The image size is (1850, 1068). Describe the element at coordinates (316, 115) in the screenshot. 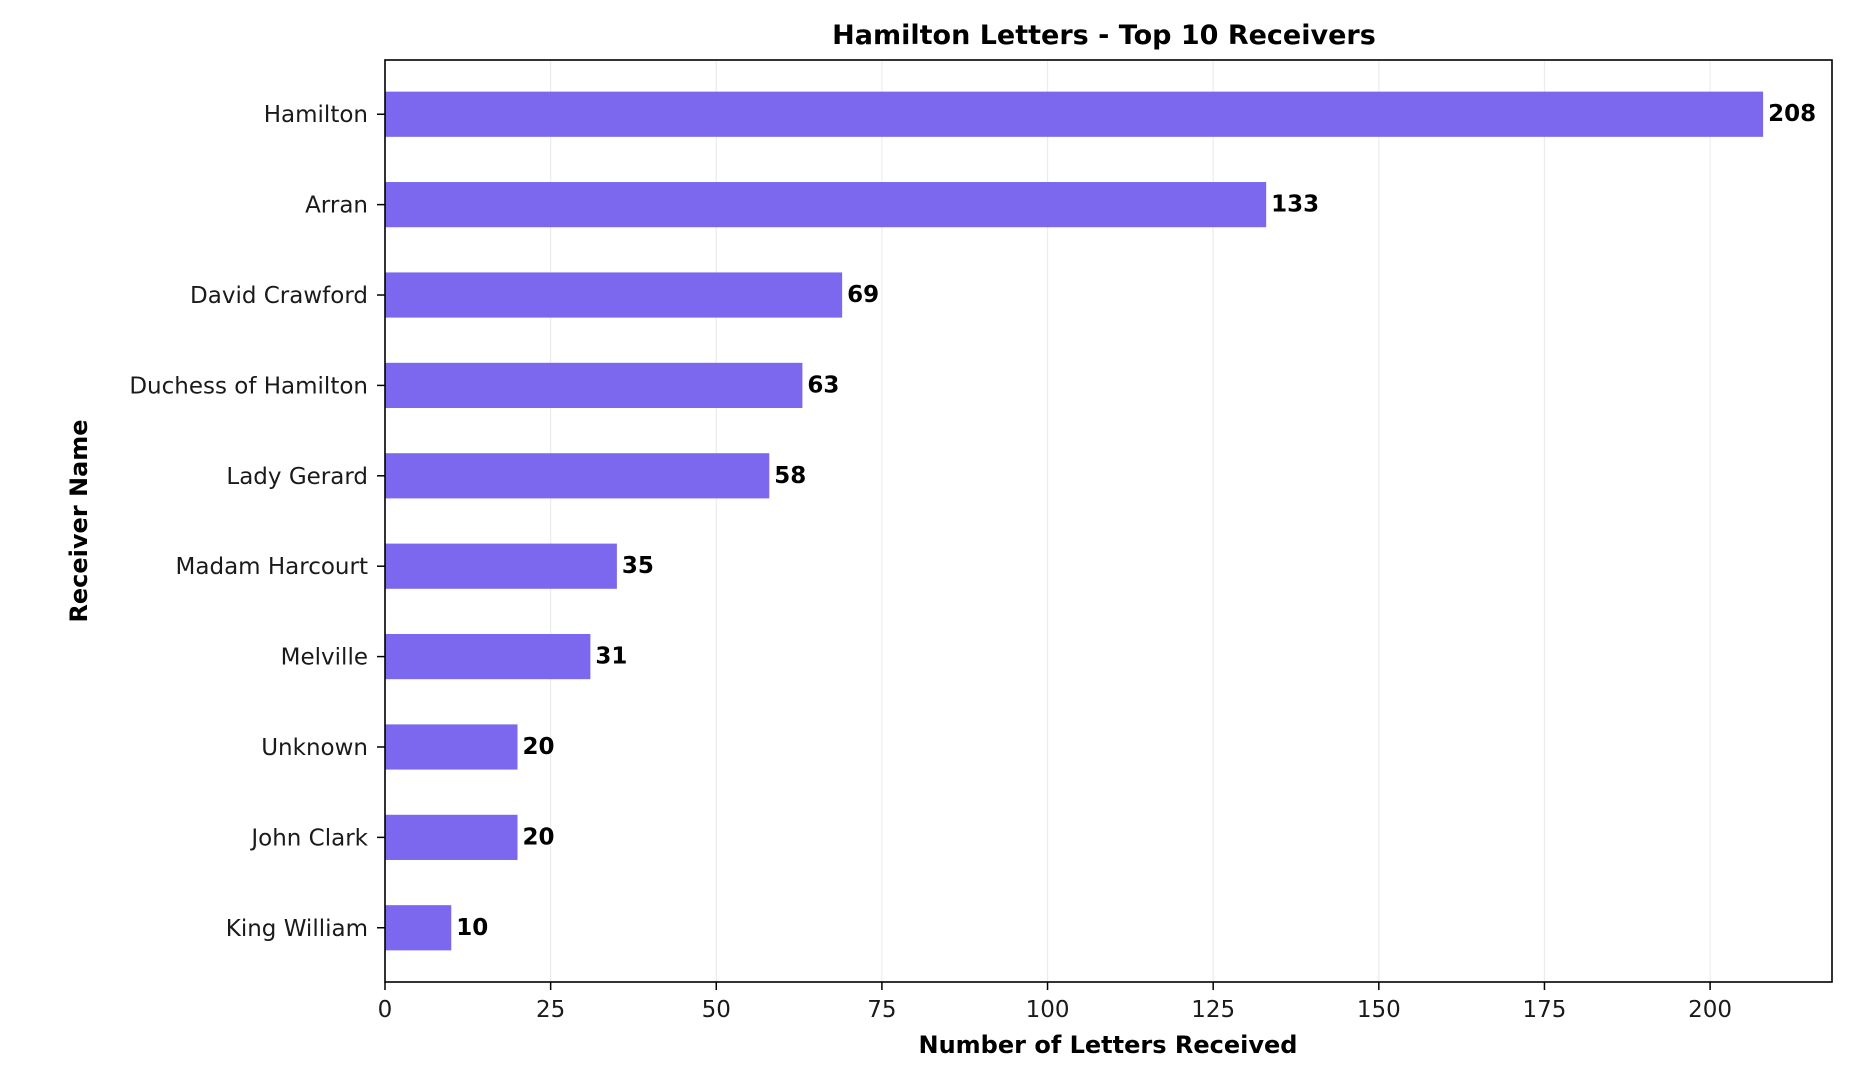

I see `y-tick-label: Hamilton` at that location.